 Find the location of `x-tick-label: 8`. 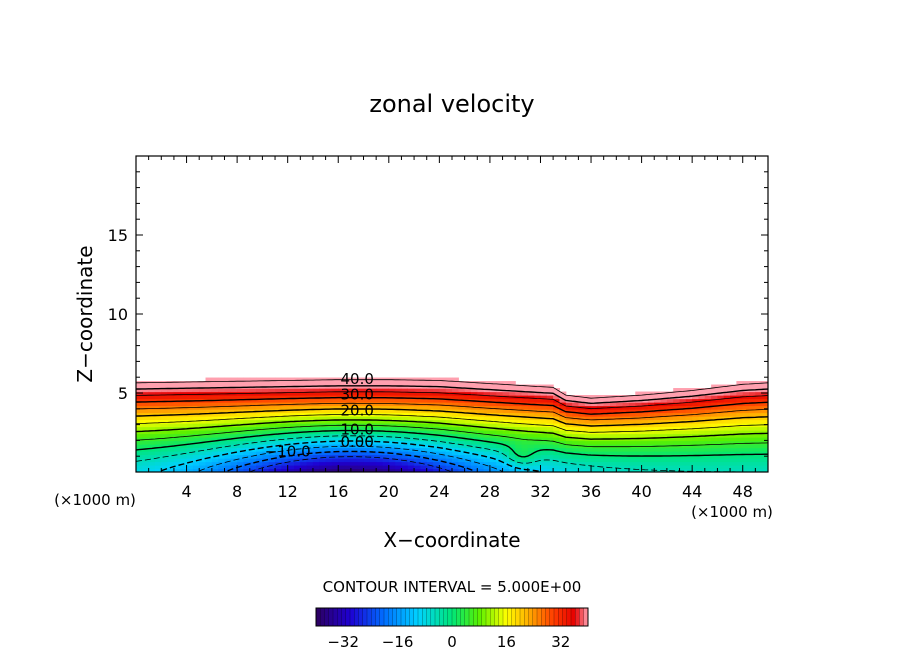

x-tick-label: 8 is located at coordinates (237, 491).